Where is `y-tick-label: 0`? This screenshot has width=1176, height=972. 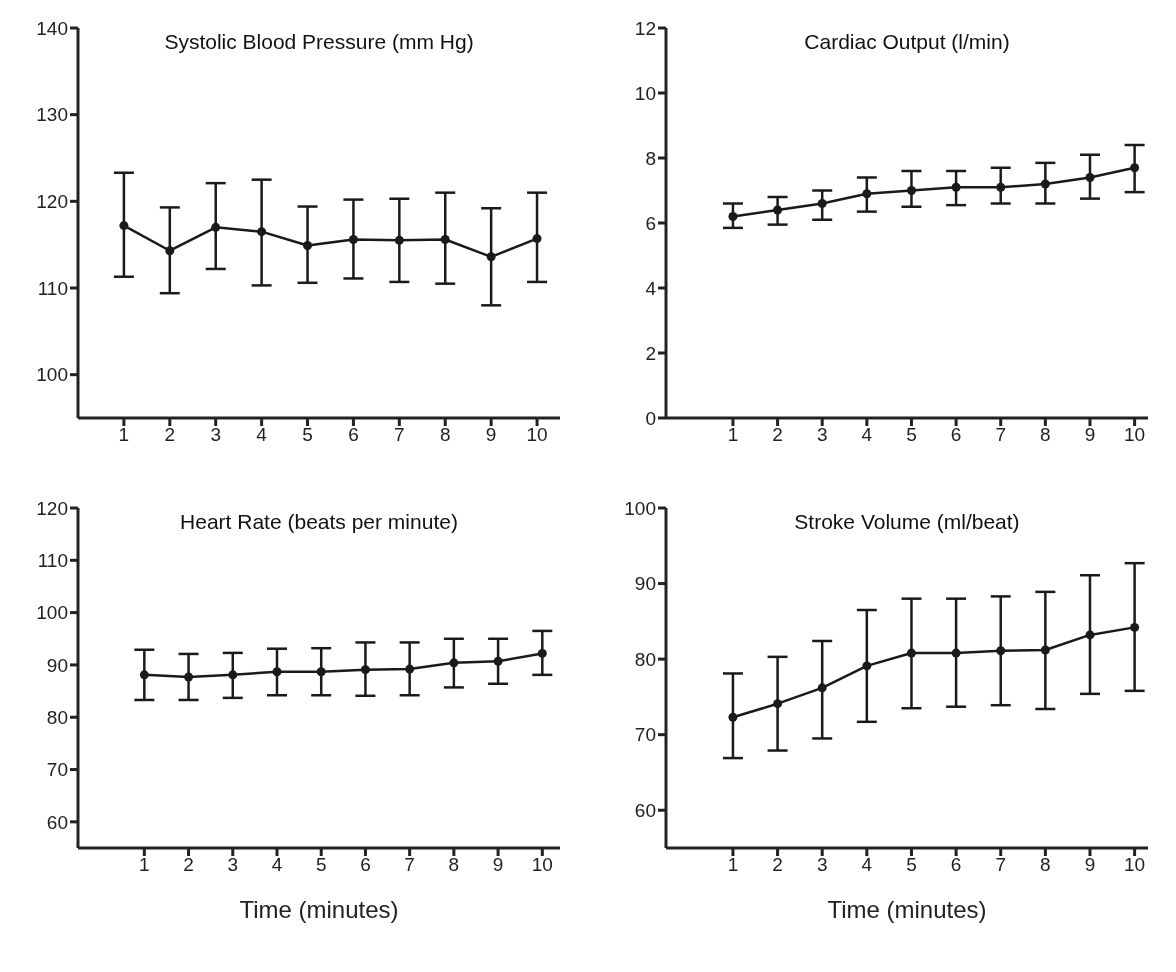 y-tick-label: 0 is located at coordinates (650, 418).